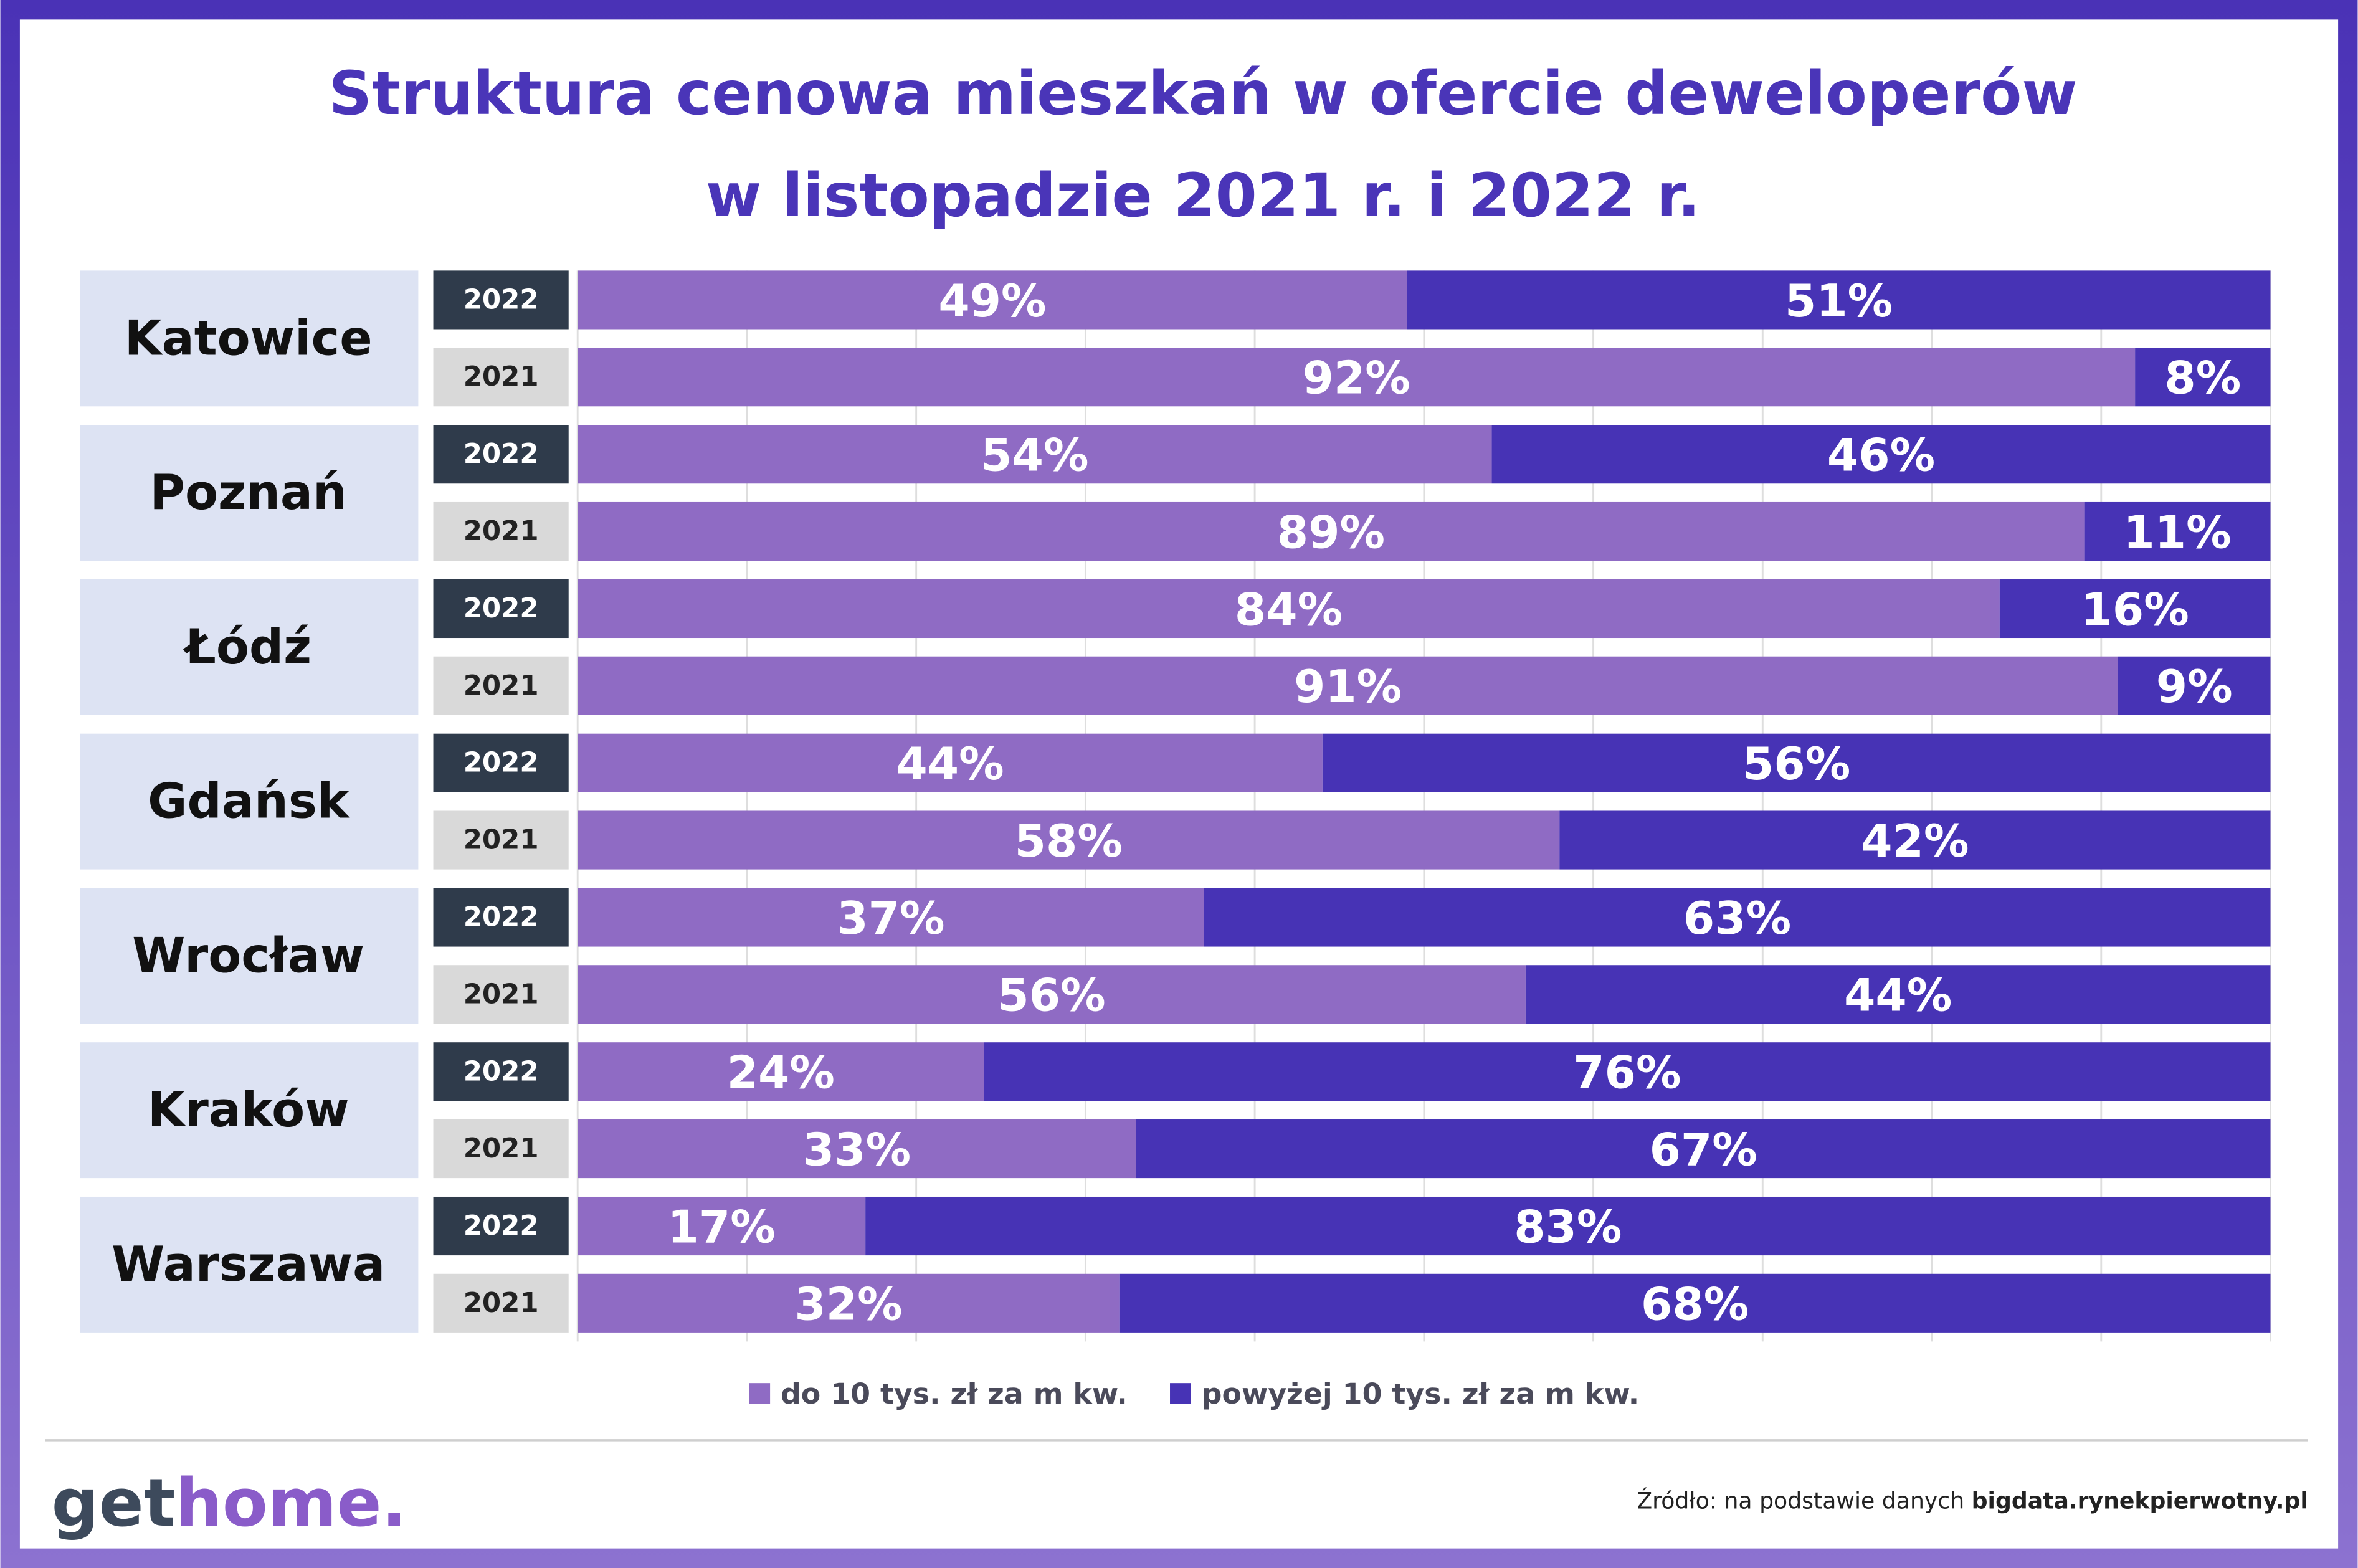  I want to click on city-label: Wrocław, so click(248, 956).